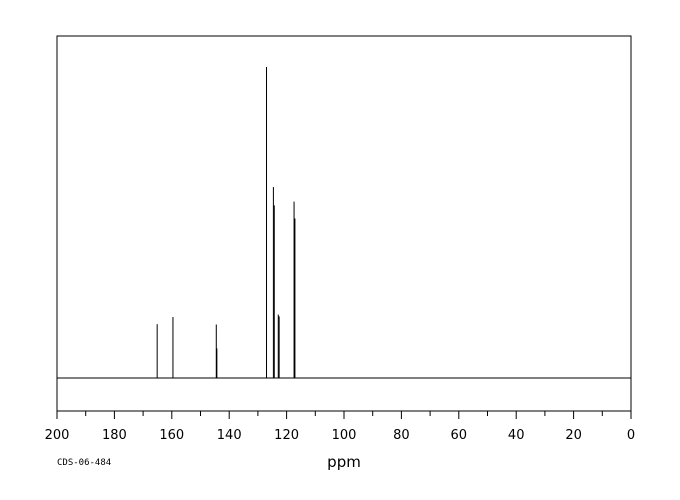  What do you see at coordinates (631, 435) in the screenshot?
I see `tick-label-0: 0` at bounding box center [631, 435].